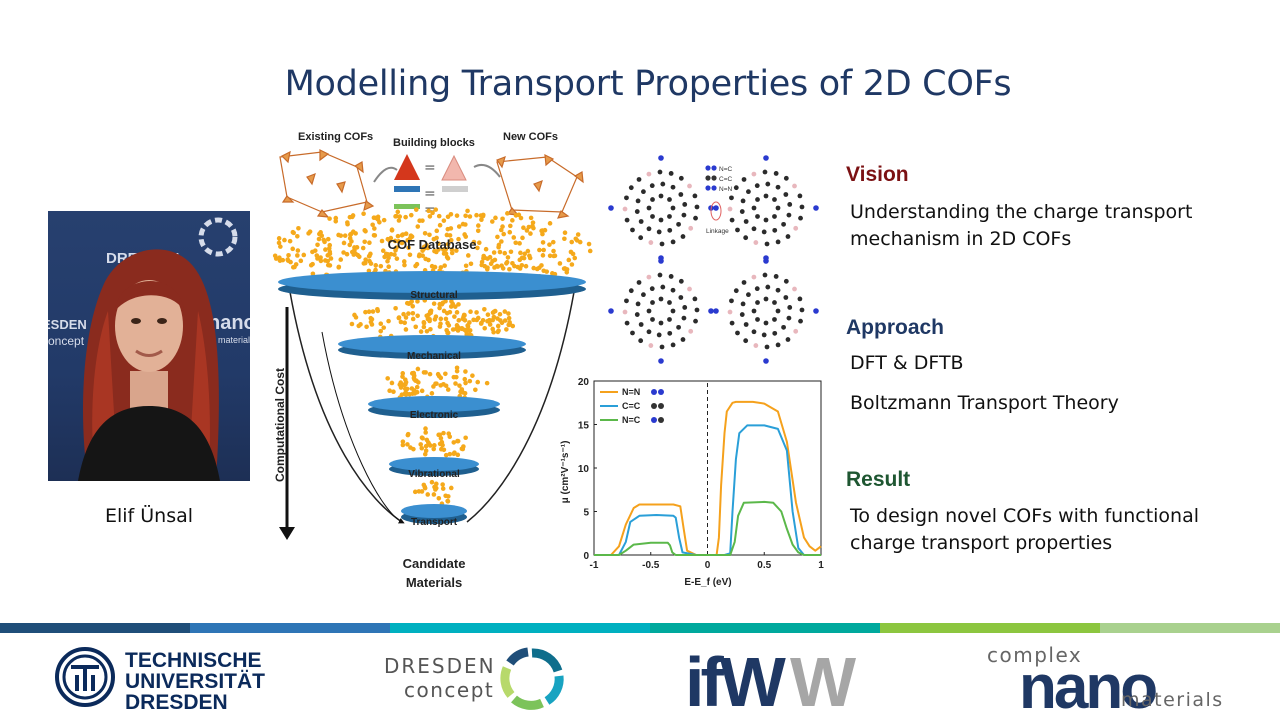 Image resolution: width=1280 pixels, height=720 pixels. What do you see at coordinates (661, 420) in the screenshot?
I see `legend-atom-icon` at bounding box center [661, 420].